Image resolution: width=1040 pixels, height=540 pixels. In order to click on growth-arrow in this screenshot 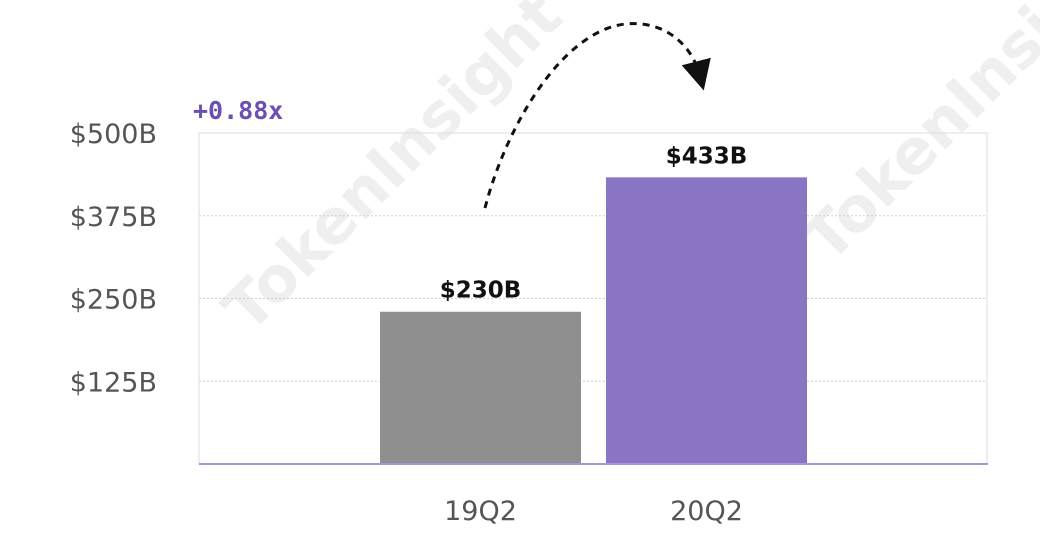, I will do `click(597, 115)`.